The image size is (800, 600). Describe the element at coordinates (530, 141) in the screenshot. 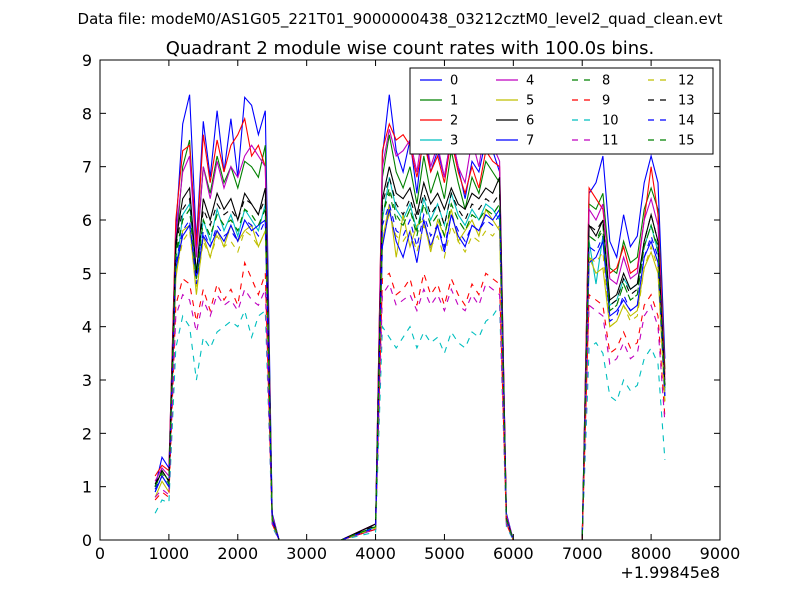

I see `legend-label-7: 7` at that location.